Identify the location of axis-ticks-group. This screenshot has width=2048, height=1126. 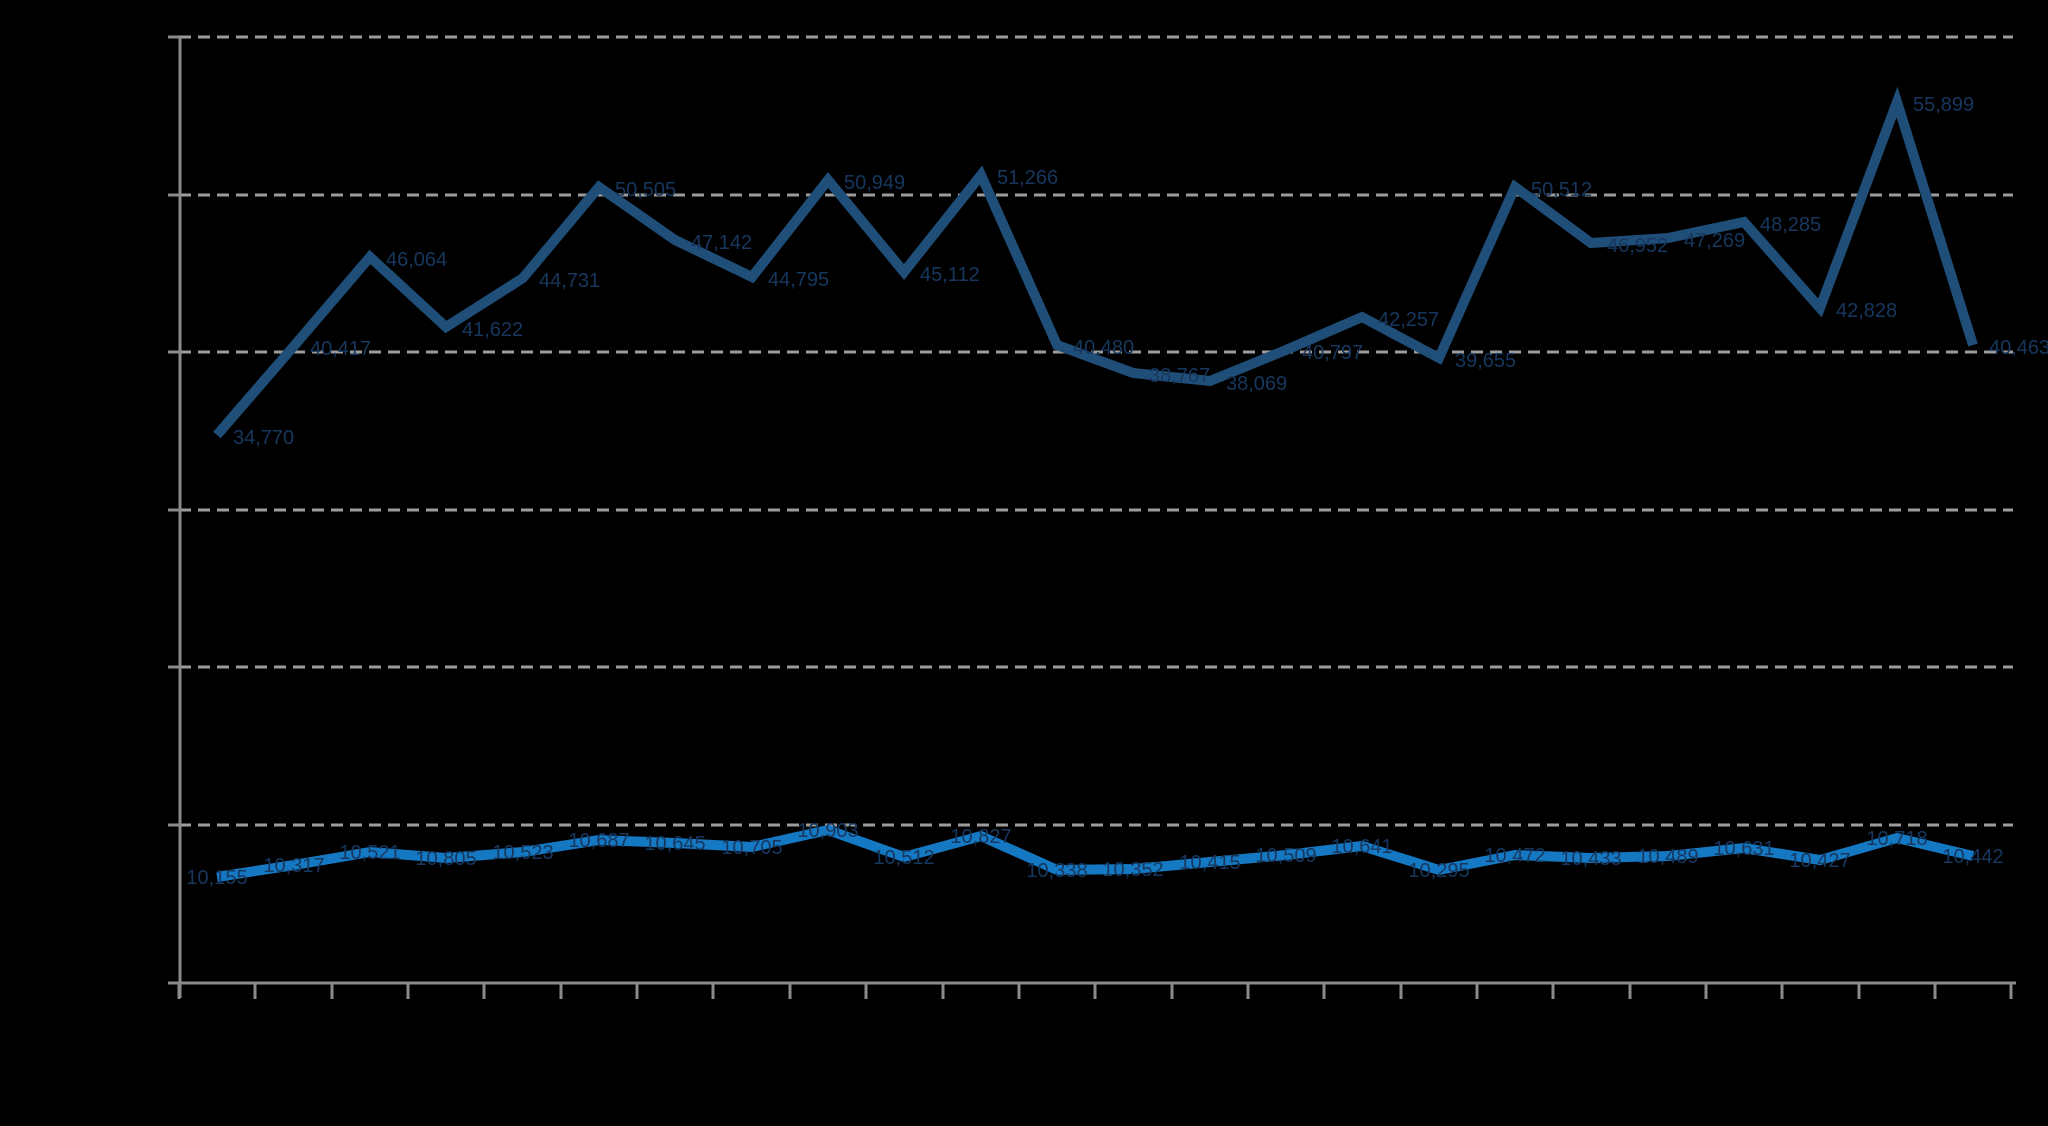
(1095, 991).